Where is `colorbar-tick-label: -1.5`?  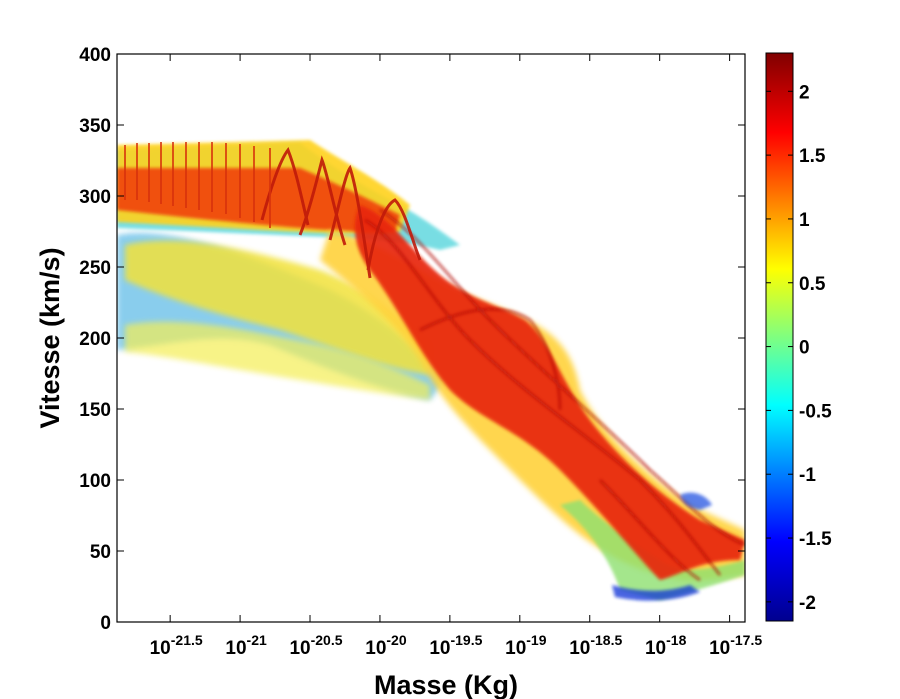 colorbar-tick-label: -1.5 is located at coordinates (815, 539).